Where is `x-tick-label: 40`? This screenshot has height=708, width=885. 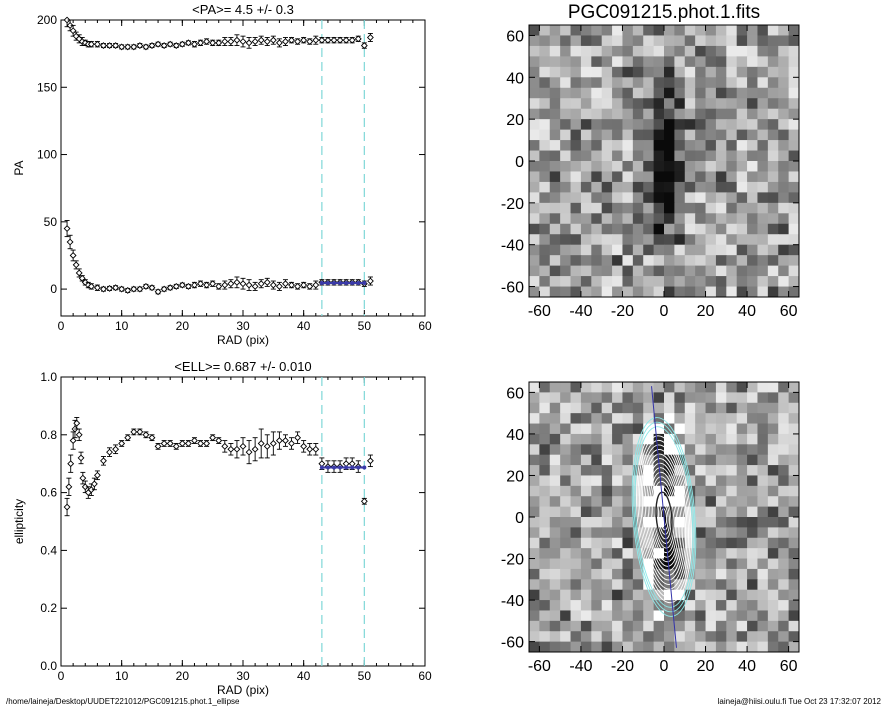
x-tick-label: 40 is located at coordinates (304, 676).